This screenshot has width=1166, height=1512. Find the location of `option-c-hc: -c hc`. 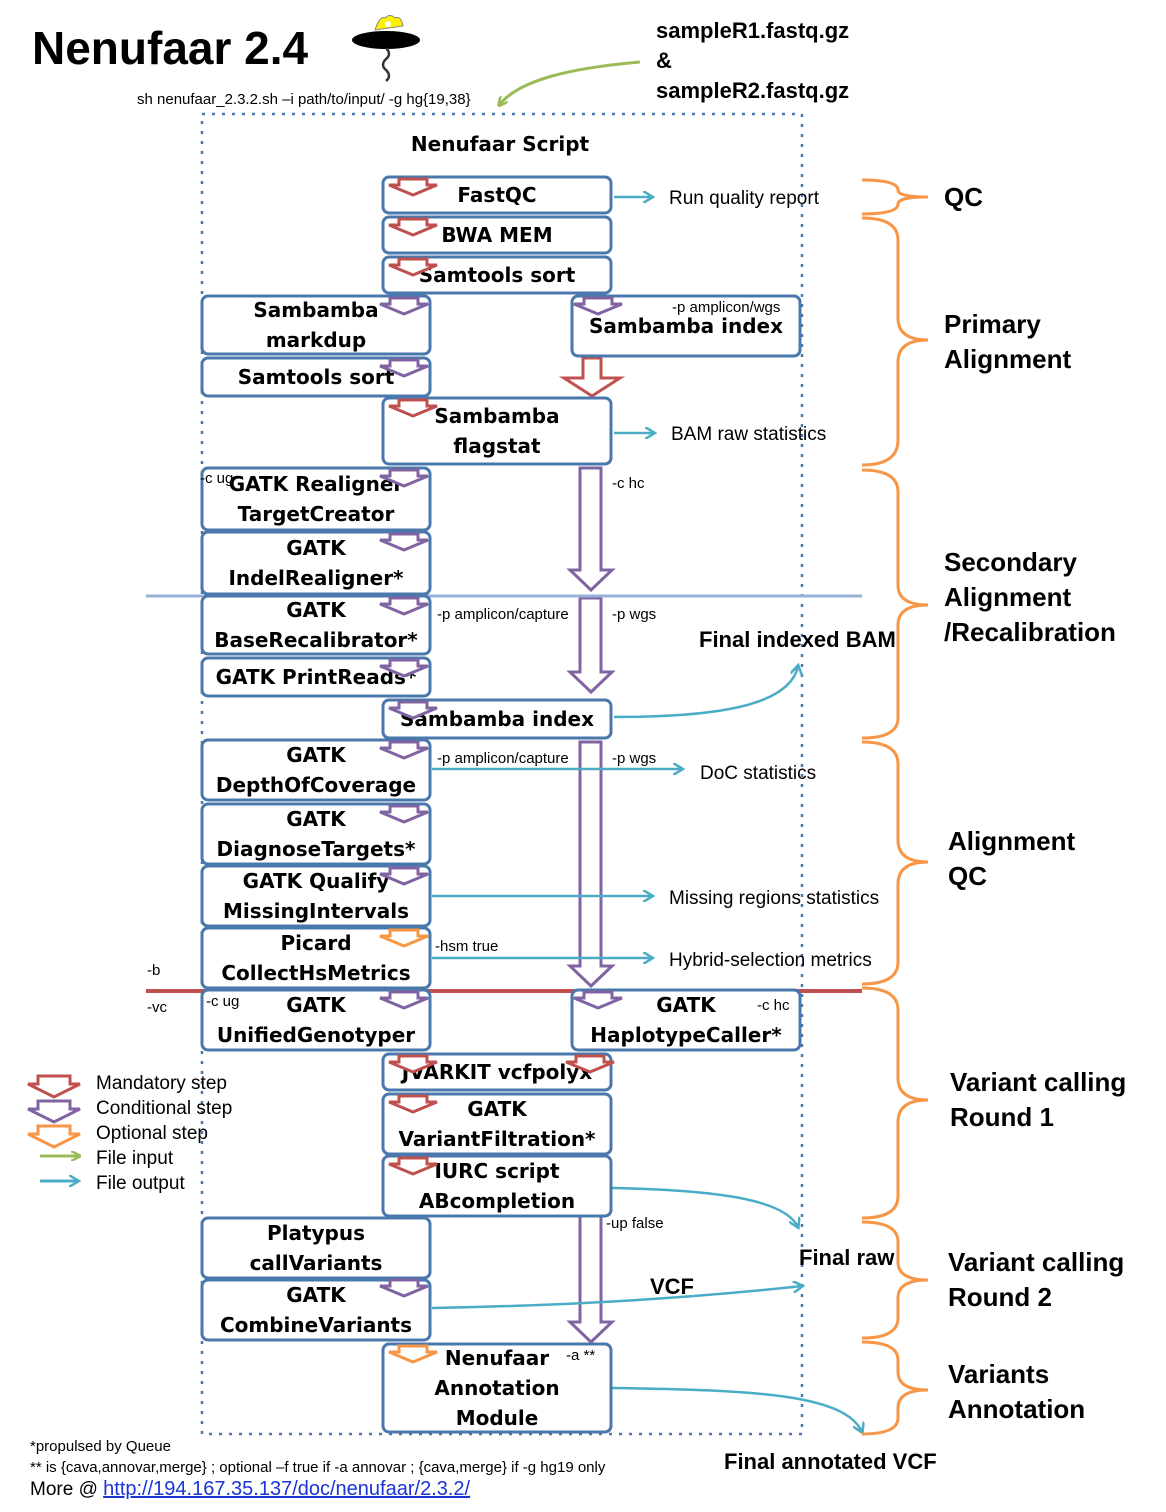

option-c-hc: -c hc is located at coordinates (628, 483).